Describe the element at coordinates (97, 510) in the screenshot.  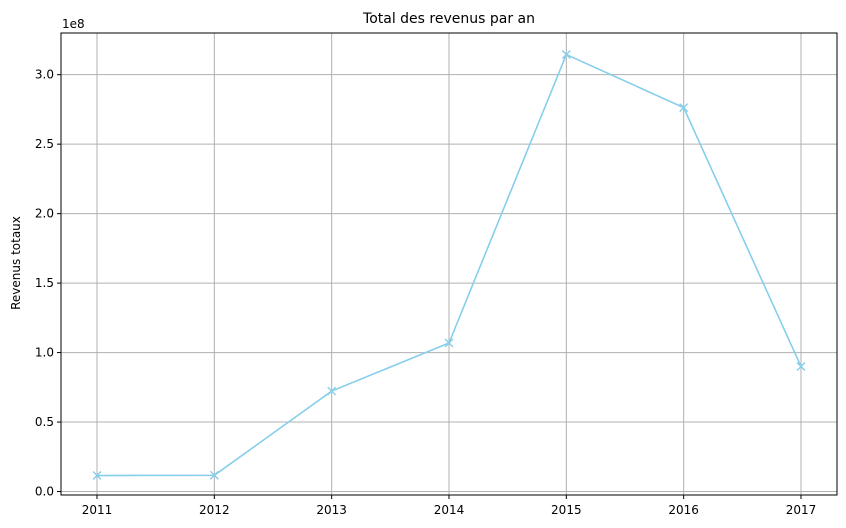
I see `x-tick-label: 2011` at that location.